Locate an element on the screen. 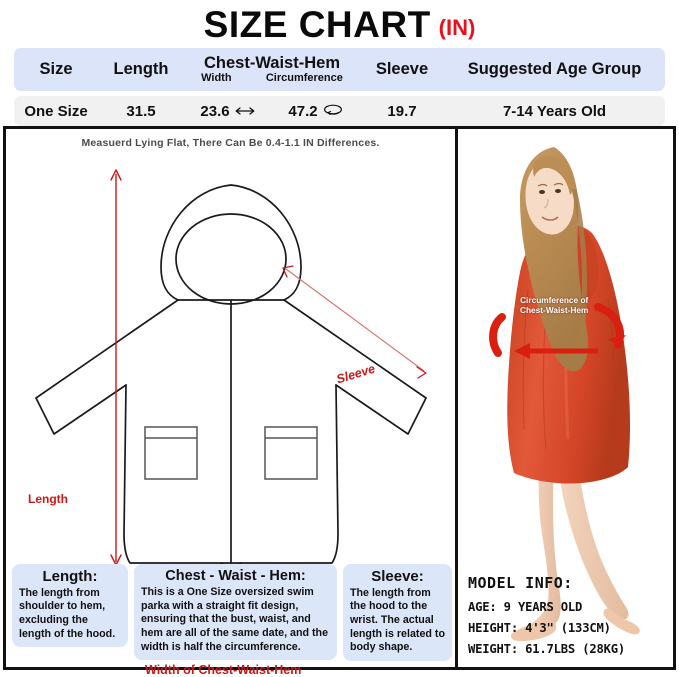  model-head is located at coordinates (554, 259).